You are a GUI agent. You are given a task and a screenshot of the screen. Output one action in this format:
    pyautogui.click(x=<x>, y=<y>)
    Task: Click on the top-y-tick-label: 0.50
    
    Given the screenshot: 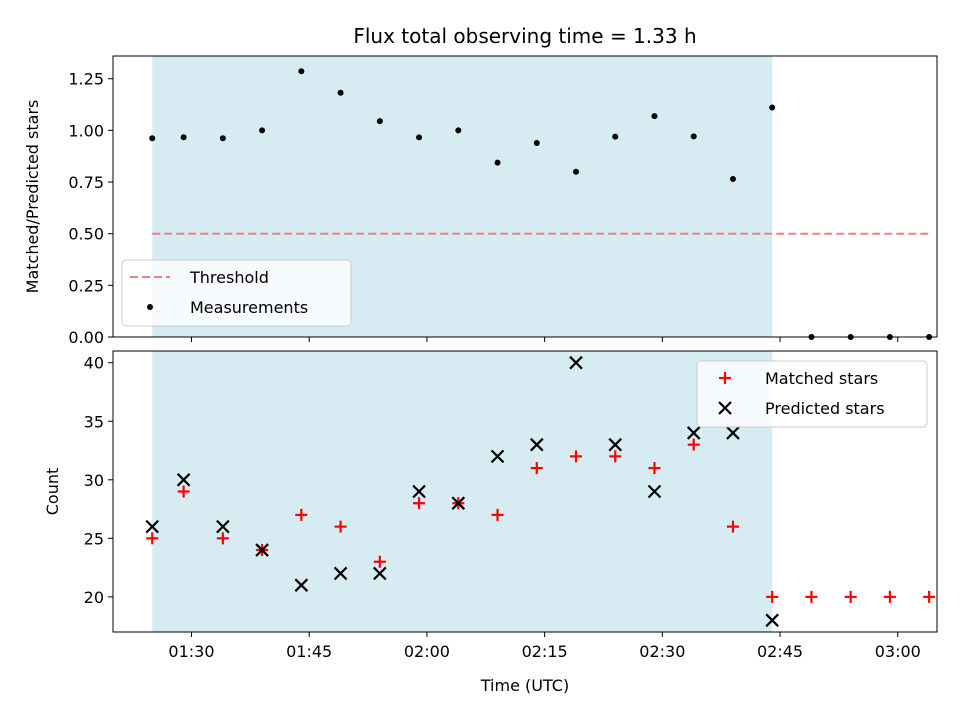 What is the action you would take?
    pyautogui.click(x=86, y=234)
    